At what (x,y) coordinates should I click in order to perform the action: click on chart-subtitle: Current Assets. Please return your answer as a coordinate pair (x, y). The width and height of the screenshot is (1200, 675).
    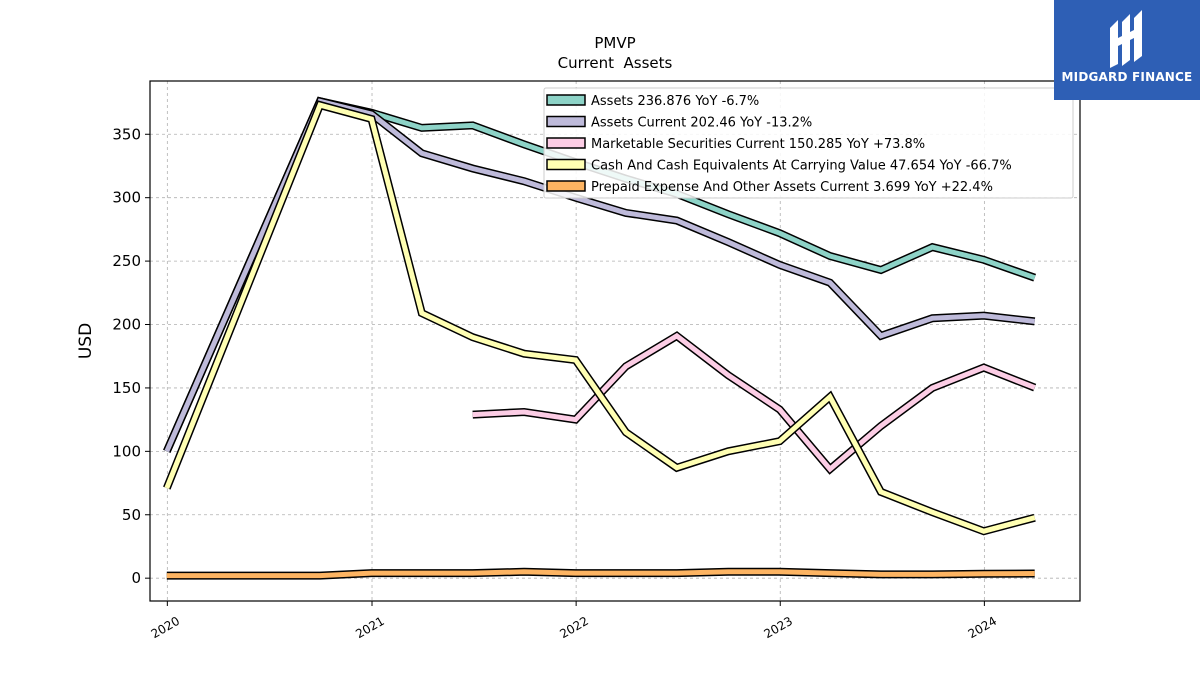
    Looking at the image, I should click on (615, 63).